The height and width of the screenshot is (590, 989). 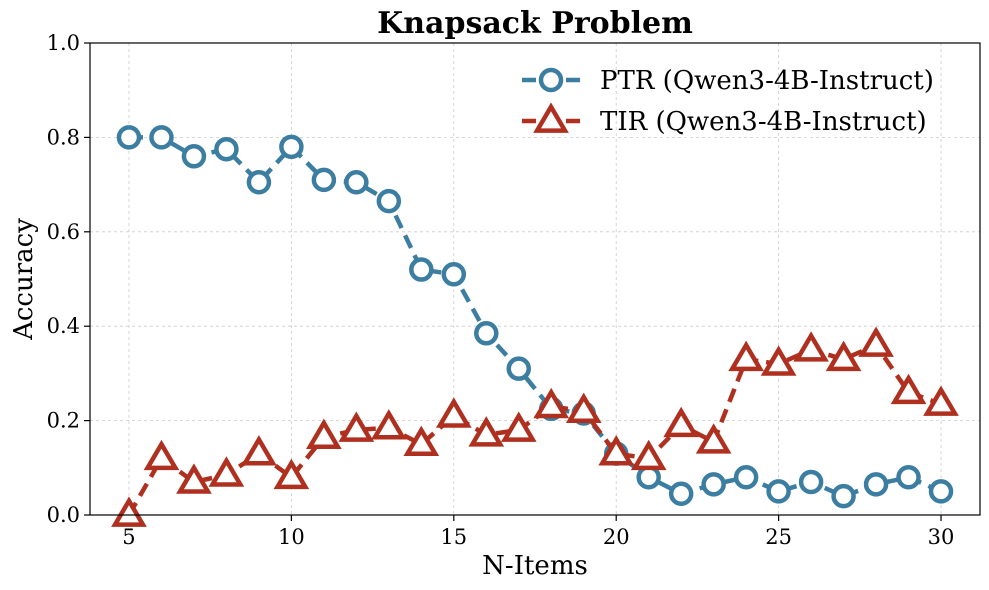 I want to click on legend-label: TIR (Qwen3-4B-Instruct), so click(x=763, y=122).